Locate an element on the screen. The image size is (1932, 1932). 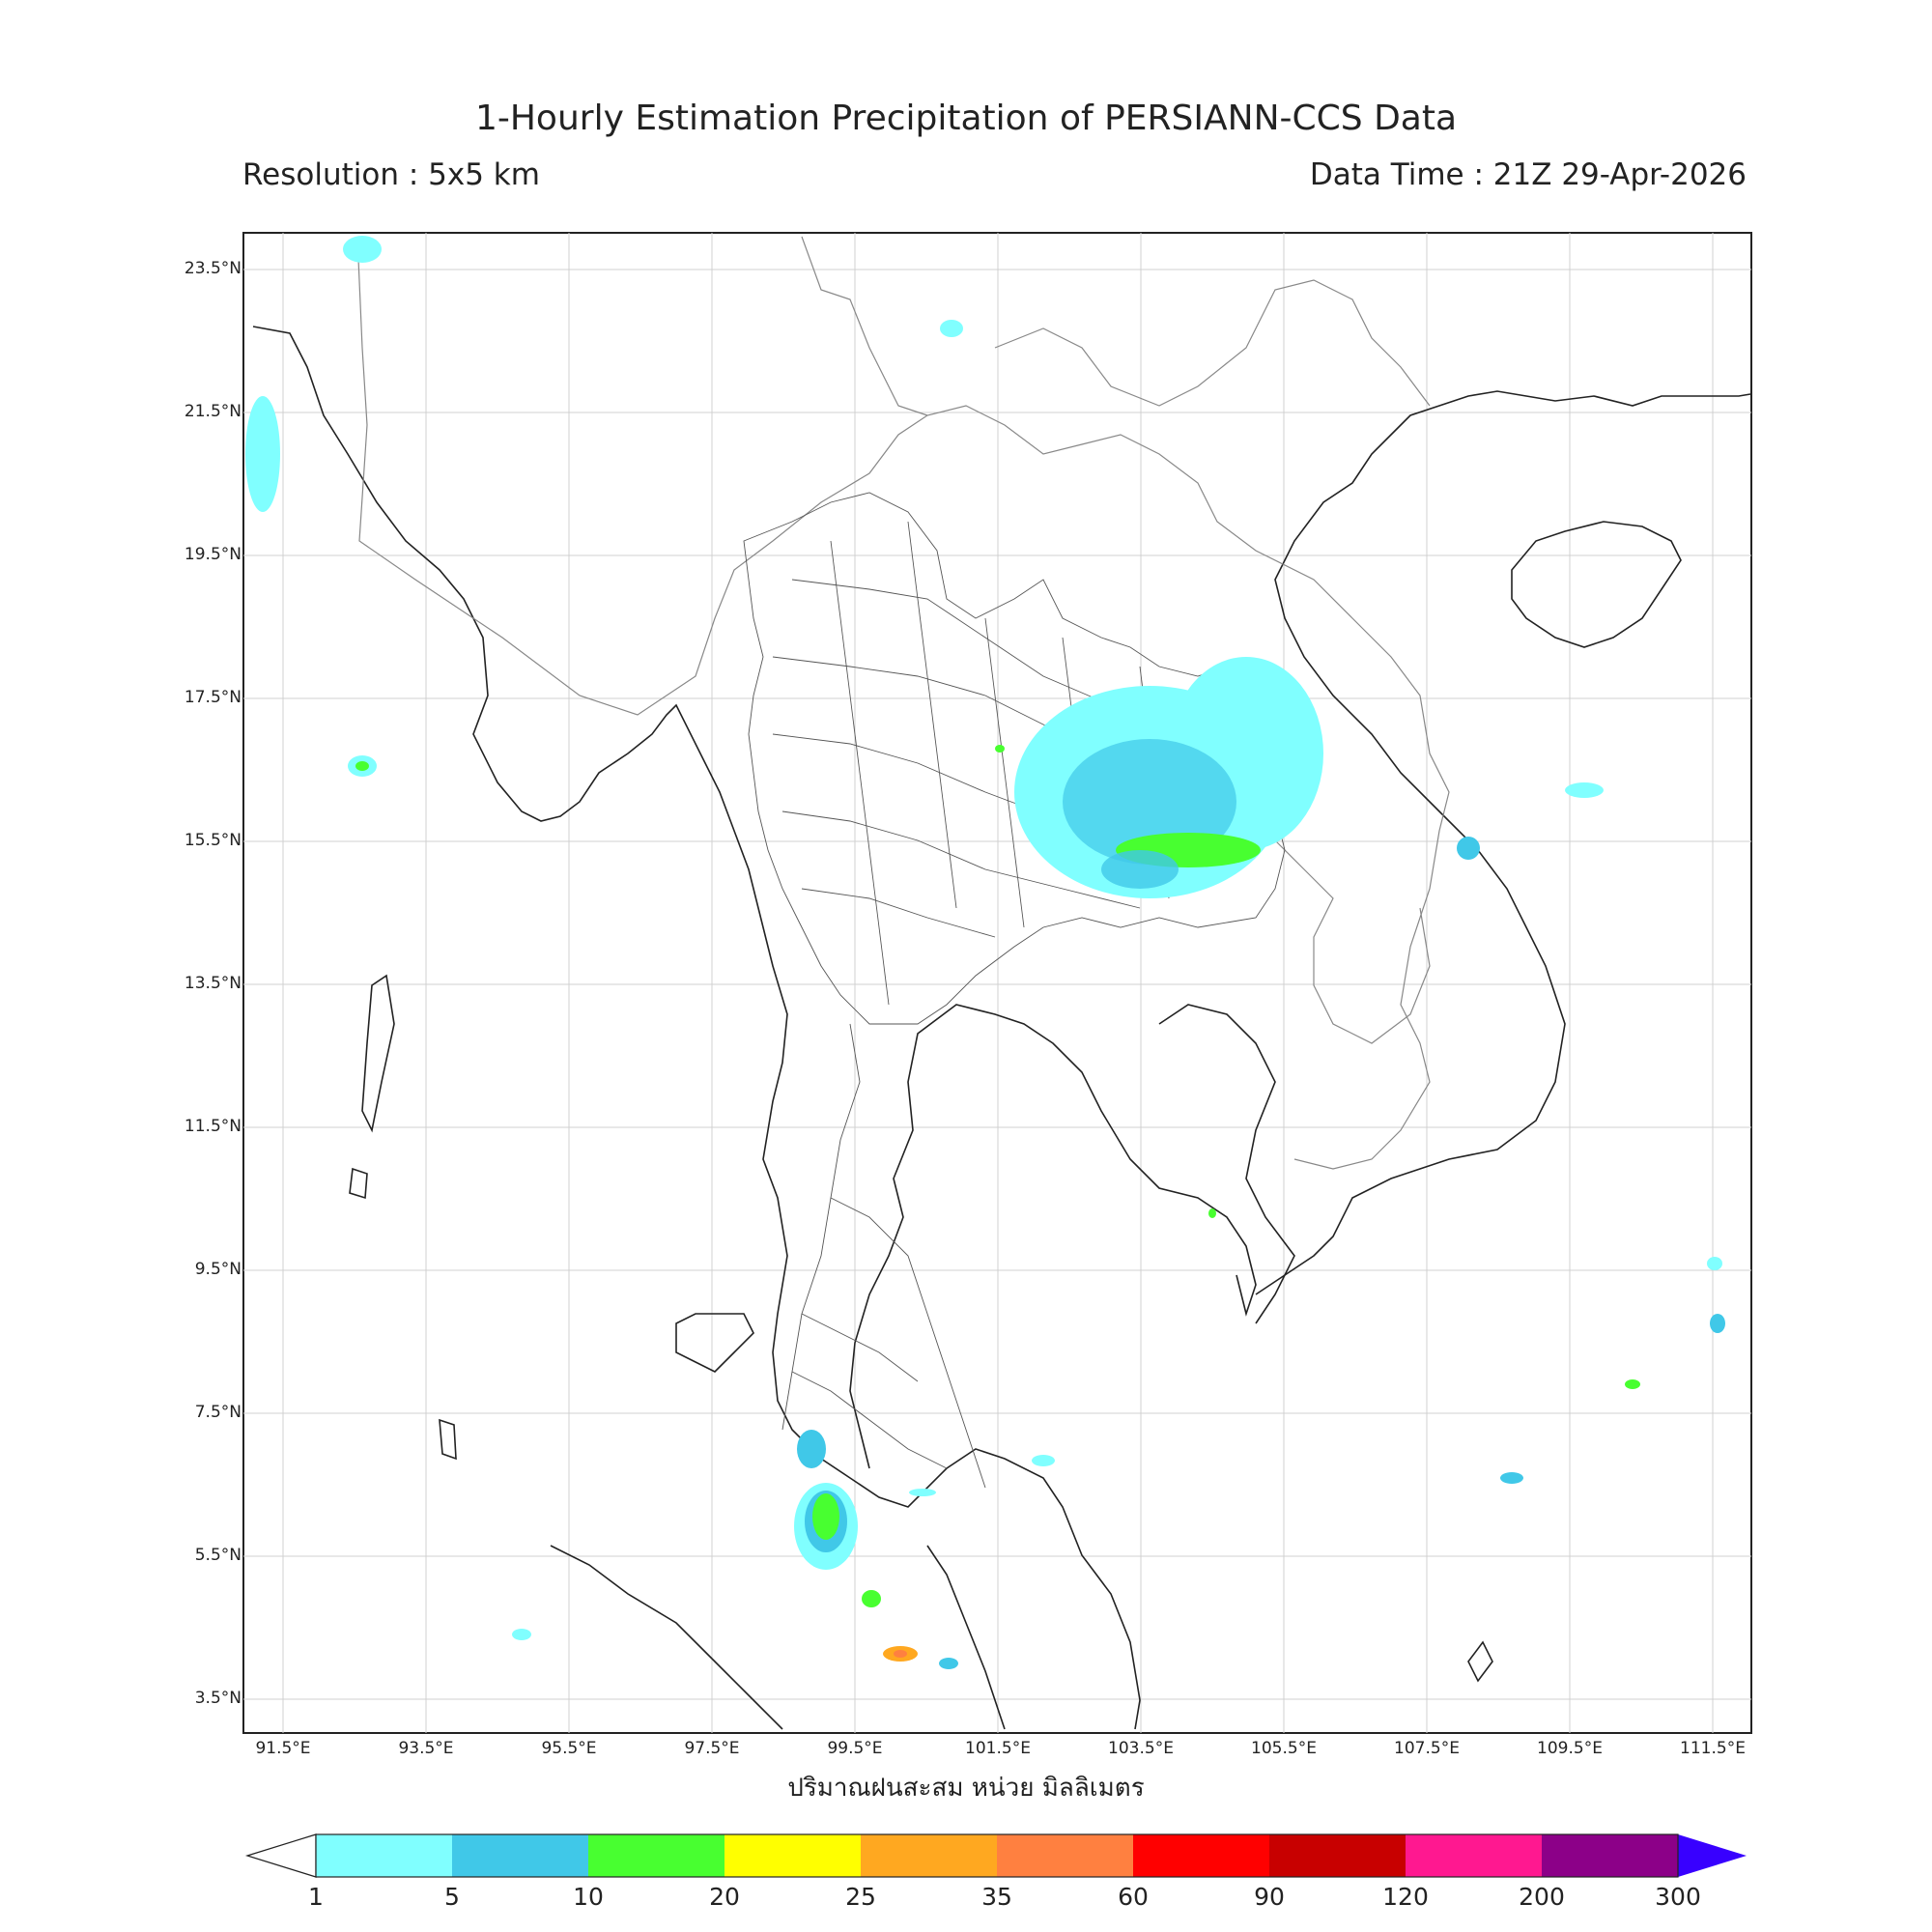
lon-tick-label: 93.5°E is located at coordinates (426, 1748).